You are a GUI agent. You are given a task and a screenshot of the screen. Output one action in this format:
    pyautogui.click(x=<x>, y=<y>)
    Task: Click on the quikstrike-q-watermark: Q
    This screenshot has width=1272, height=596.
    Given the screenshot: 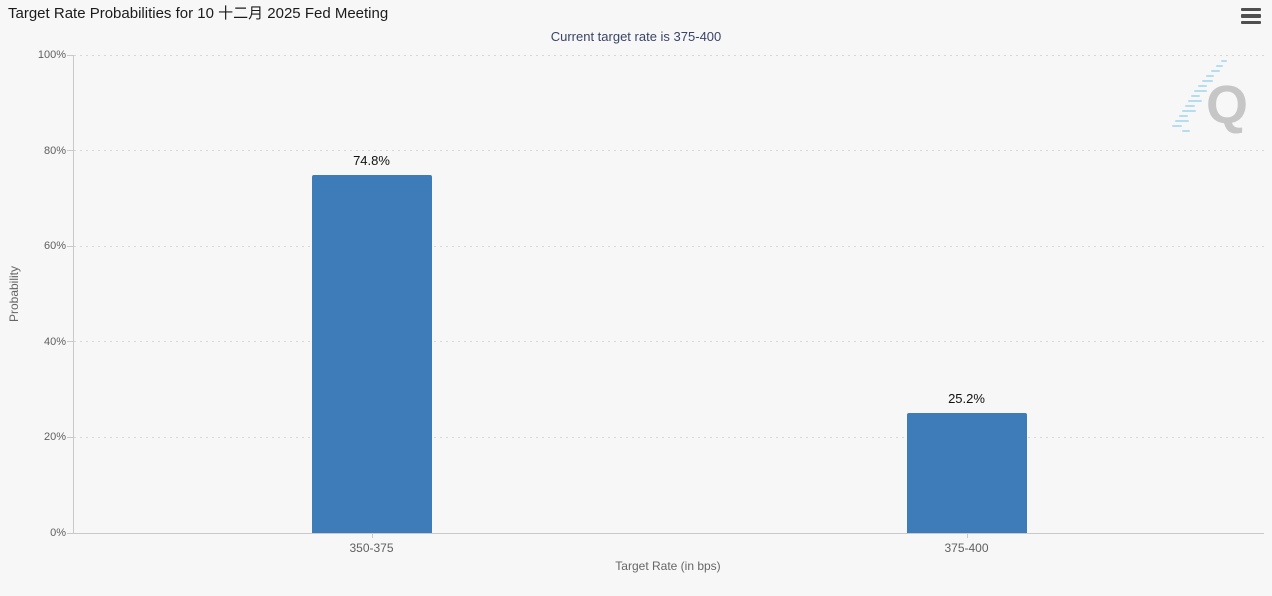 What is the action you would take?
    pyautogui.click(x=1210, y=97)
    